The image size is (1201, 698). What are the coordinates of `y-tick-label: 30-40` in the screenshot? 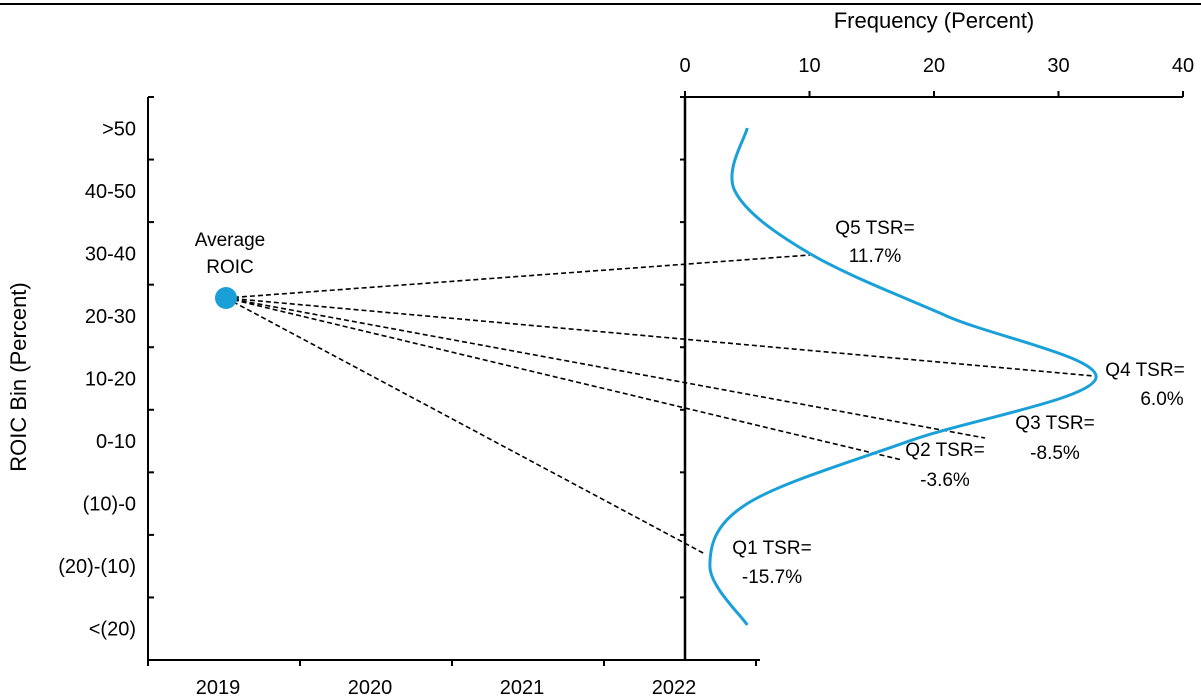 It's located at (110, 254).